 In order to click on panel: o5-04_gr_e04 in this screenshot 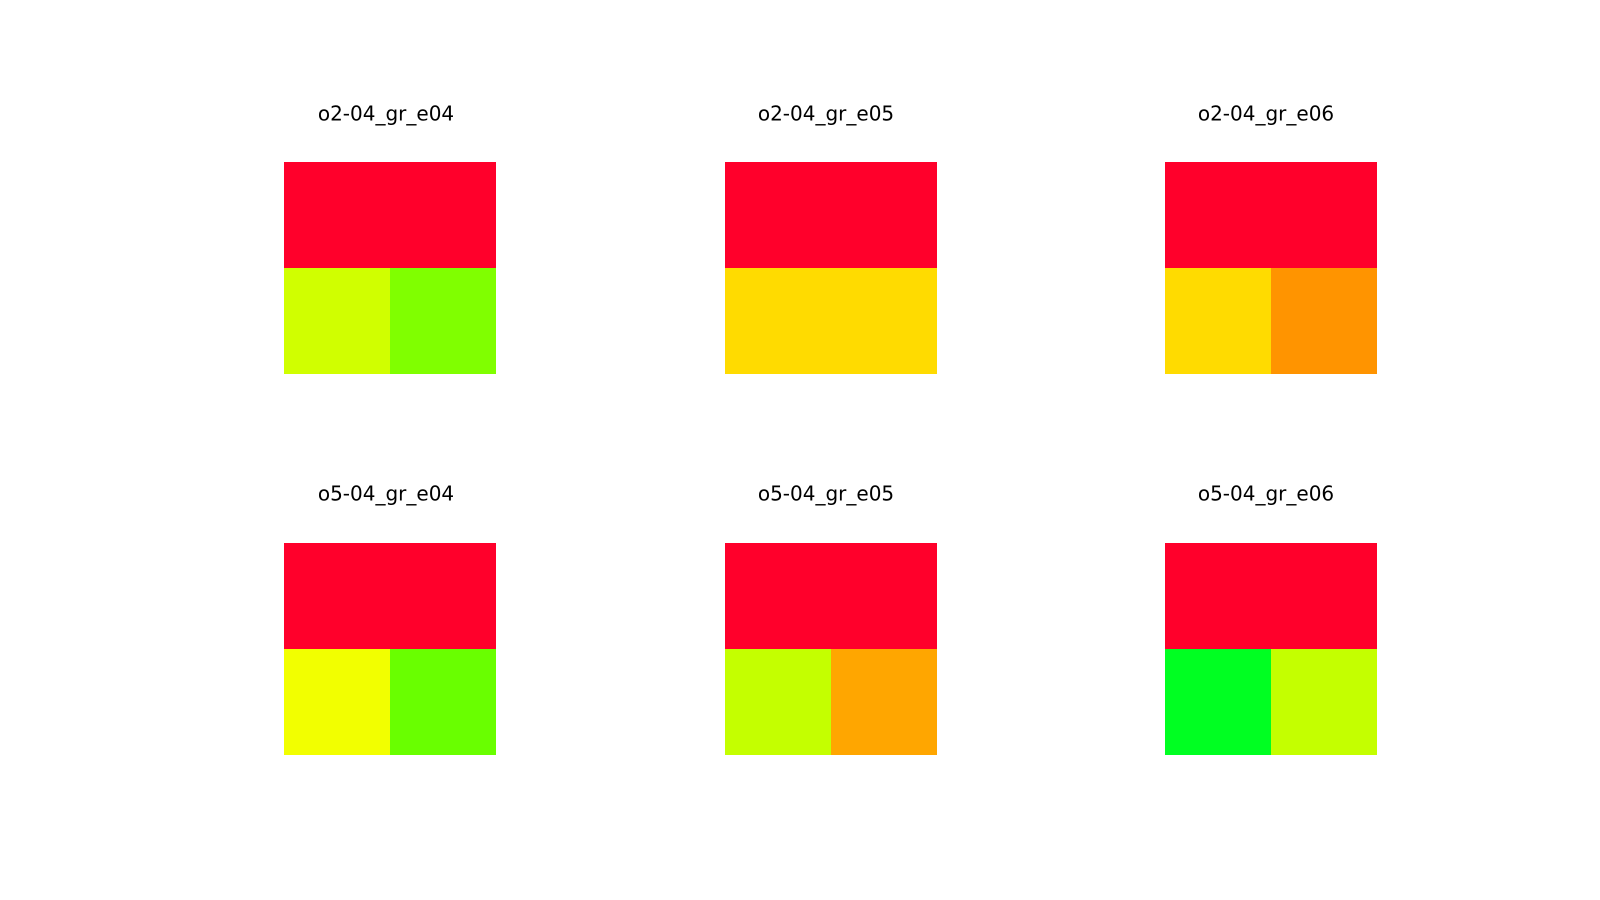, I will do `click(390, 618)`.